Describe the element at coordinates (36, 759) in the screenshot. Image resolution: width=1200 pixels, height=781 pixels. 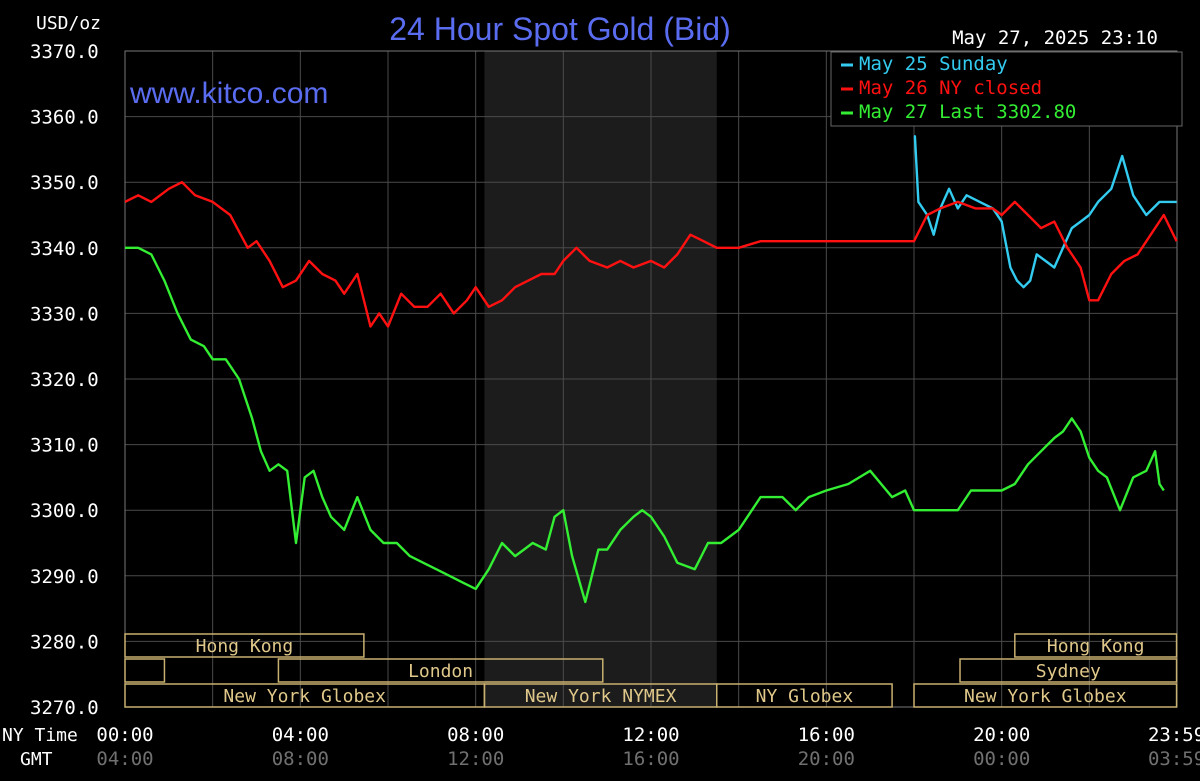
I see `x-axis-gmt-label: GMT` at that location.